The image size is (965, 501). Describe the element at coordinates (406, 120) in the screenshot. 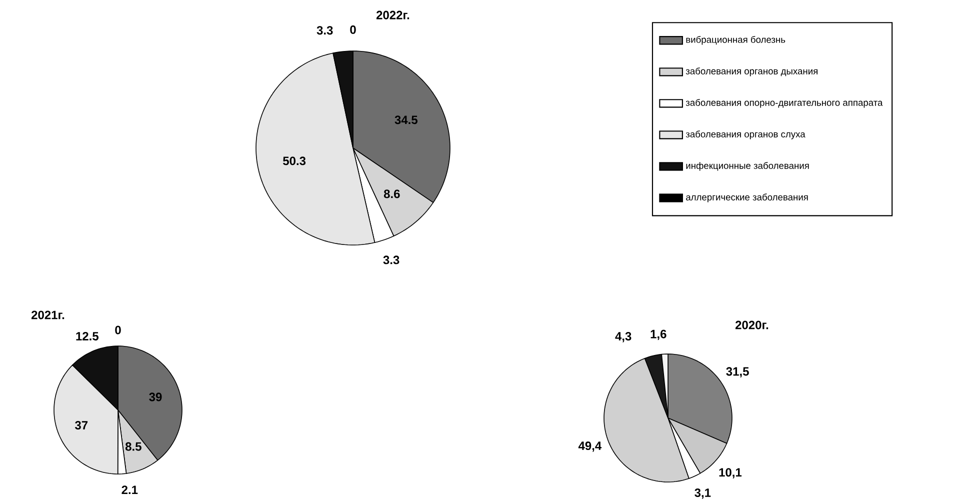

I see `data-label: 34.5` at that location.